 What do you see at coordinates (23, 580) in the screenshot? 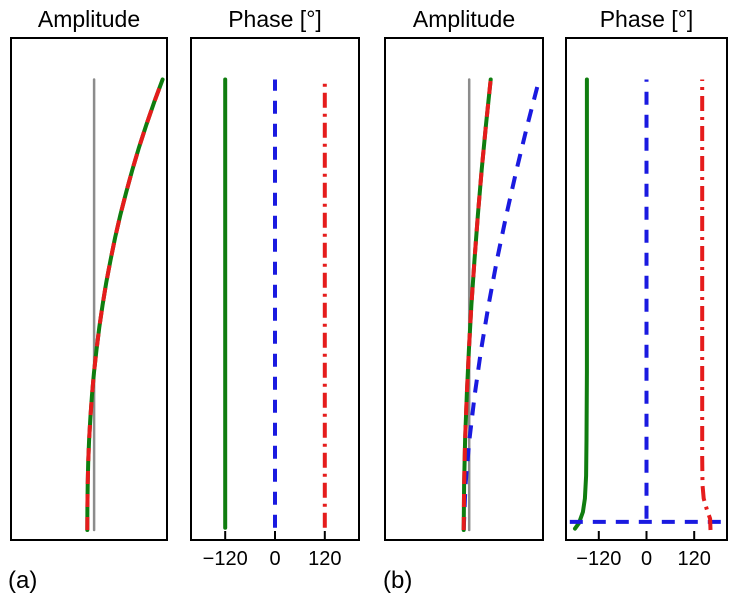
I see `subfigure-label-a: (a)` at bounding box center [23, 580].